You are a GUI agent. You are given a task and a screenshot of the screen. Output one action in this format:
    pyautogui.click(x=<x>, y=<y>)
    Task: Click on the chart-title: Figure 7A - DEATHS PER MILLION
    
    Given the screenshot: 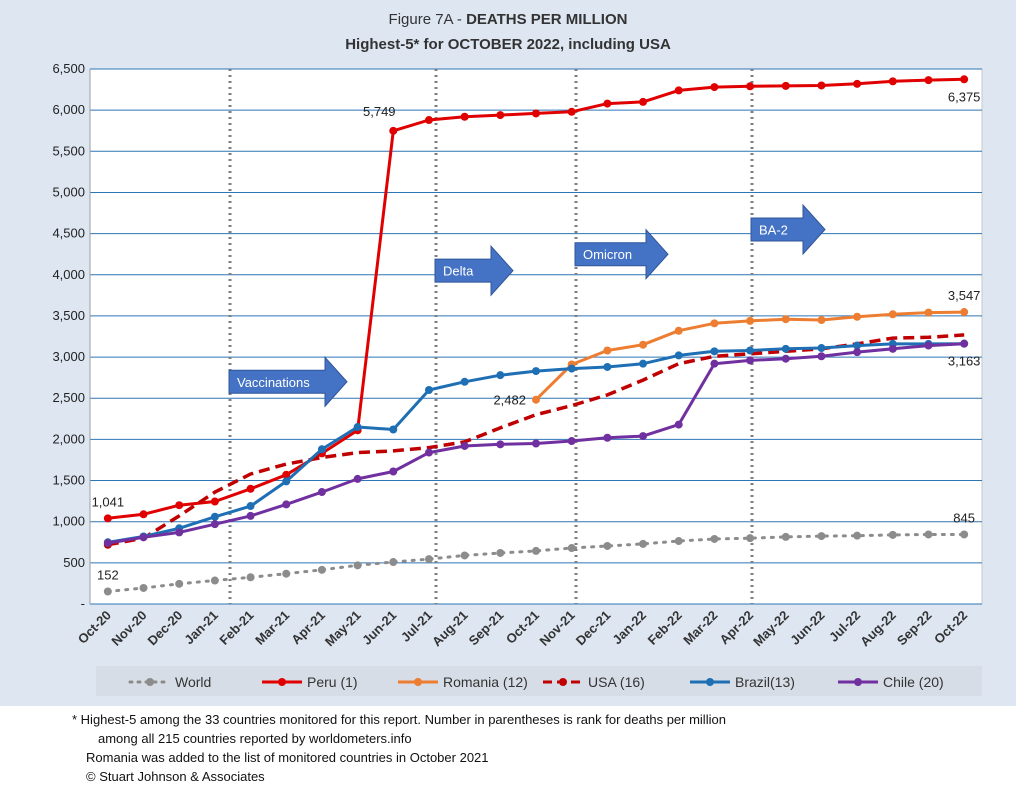 What is the action you would take?
    pyautogui.click(x=508, y=19)
    